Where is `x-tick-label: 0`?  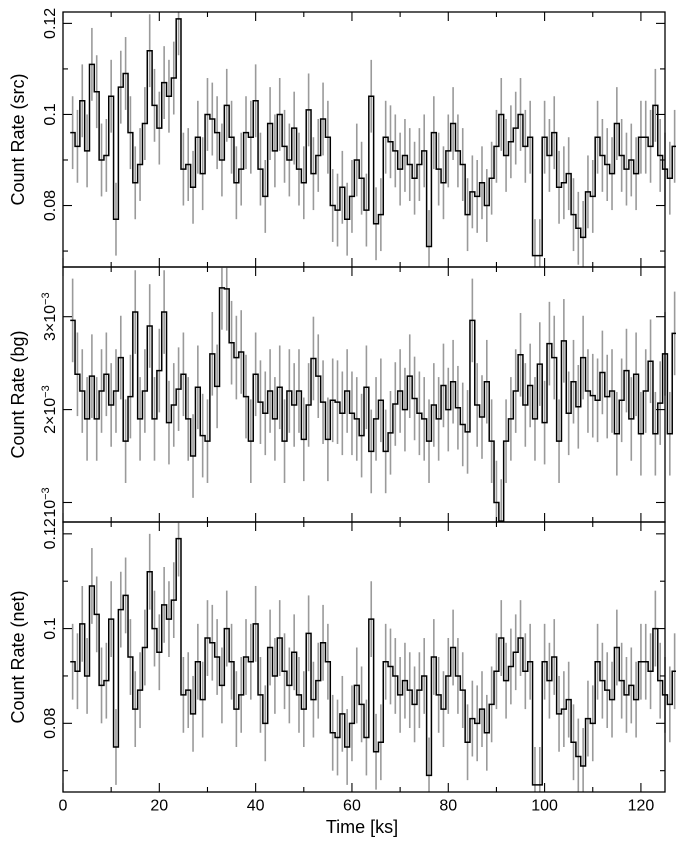
x-tick-label: 0 is located at coordinates (63, 805).